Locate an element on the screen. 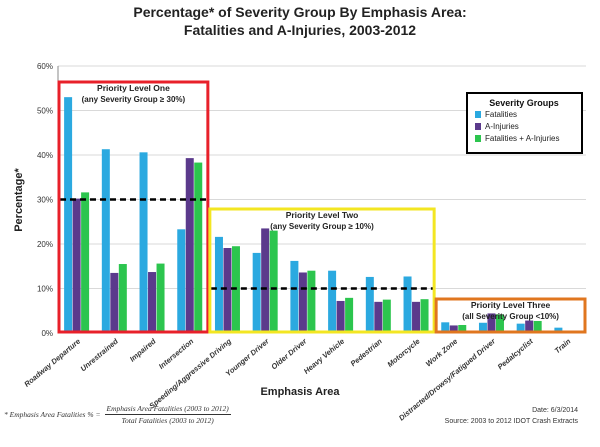 This screenshot has width=600, height=447. priority-box-subtitle: (any Severity Group ≥ 10%) is located at coordinates (322, 226).